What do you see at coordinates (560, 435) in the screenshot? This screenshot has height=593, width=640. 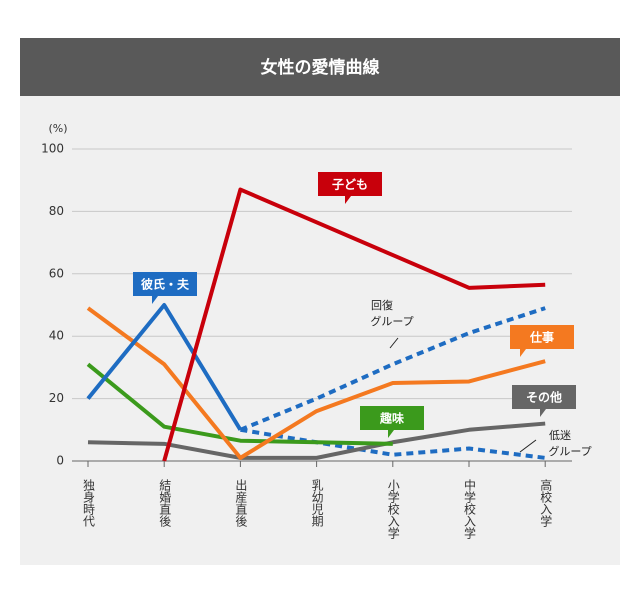 I see `legend-line: 低迷` at bounding box center [560, 435].